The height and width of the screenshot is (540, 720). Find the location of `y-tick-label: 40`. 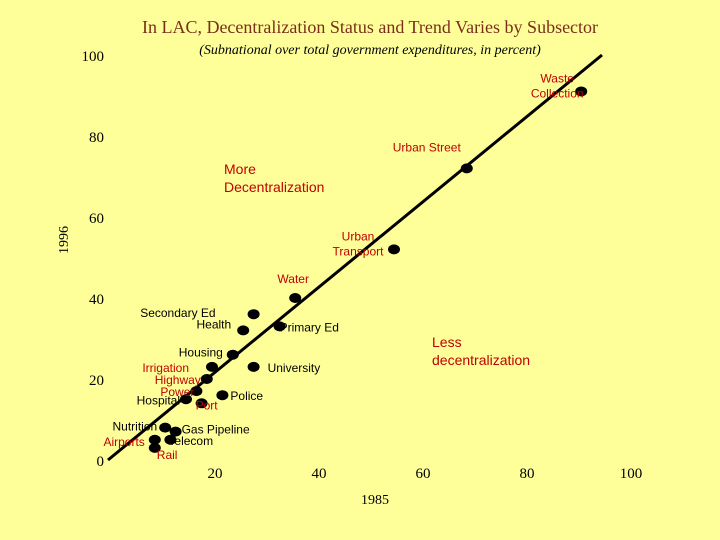

y-tick-label: 40 is located at coordinates (96, 300).